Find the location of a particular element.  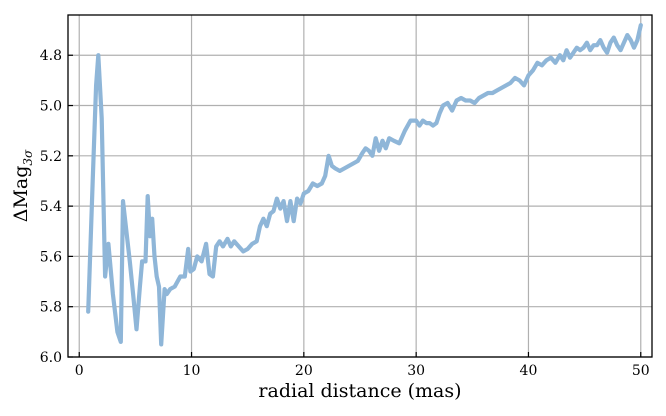

y-axis-label-subscript: 3σ is located at coordinates (28, 157).